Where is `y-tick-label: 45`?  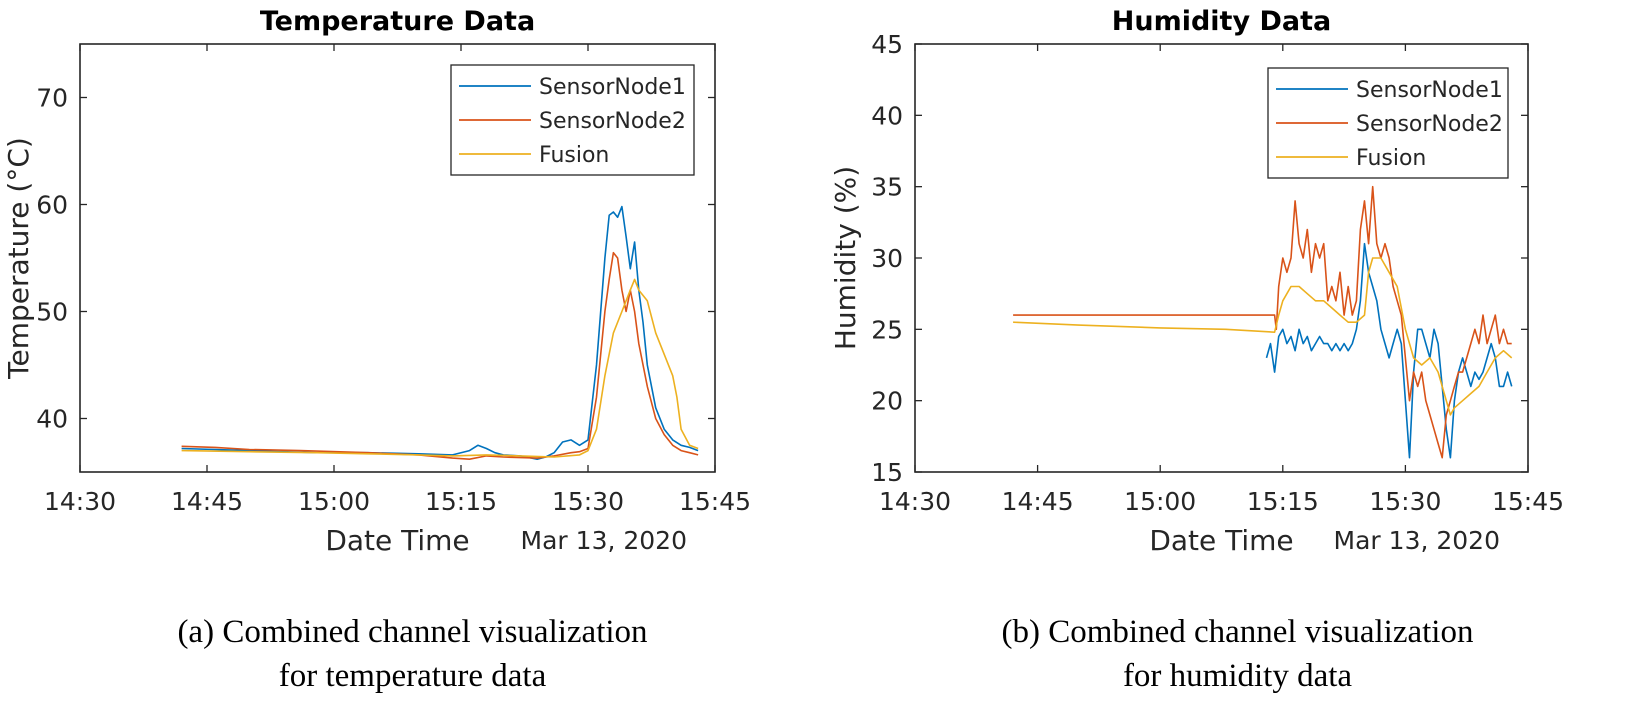 y-tick-label: 45 is located at coordinates (887, 44).